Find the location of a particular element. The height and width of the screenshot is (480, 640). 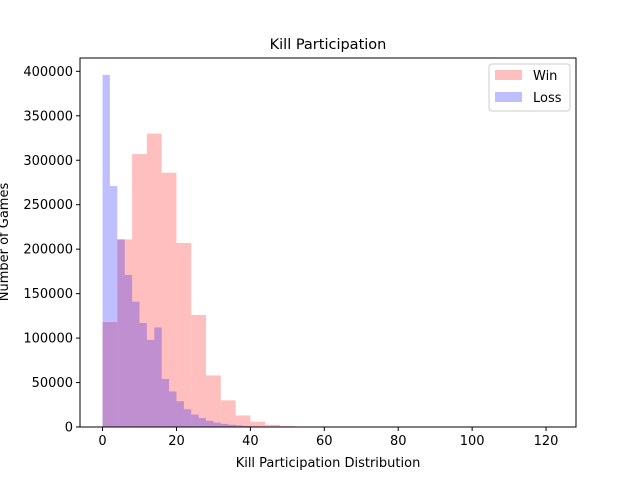

legend: Win Loss is located at coordinates (529, 87).